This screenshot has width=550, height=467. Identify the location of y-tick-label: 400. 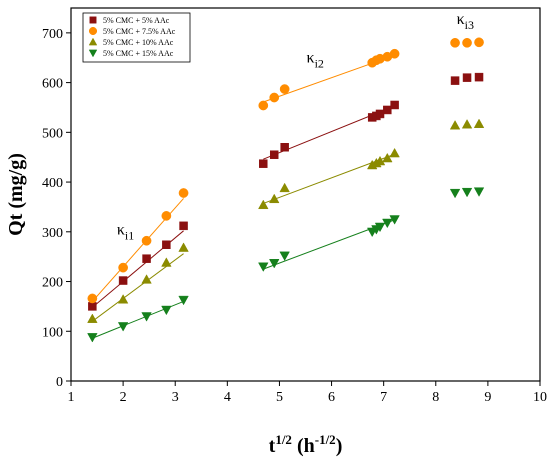
(52, 183).